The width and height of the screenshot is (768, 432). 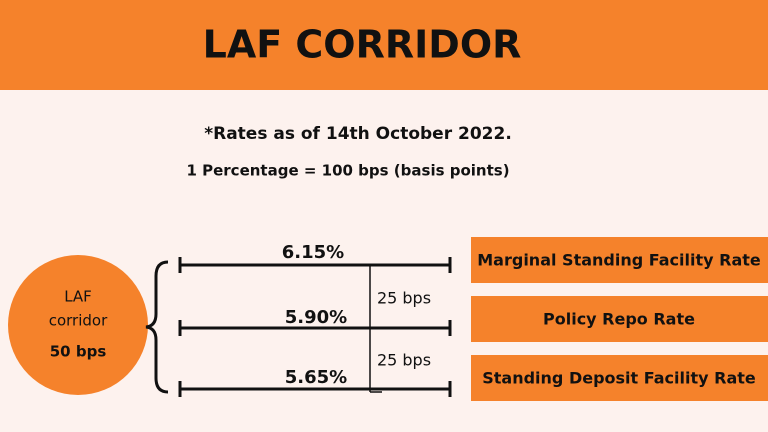 What do you see at coordinates (78, 352) in the screenshot?
I see `corridor-text: 50 bps` at bounding box center [78, 352].